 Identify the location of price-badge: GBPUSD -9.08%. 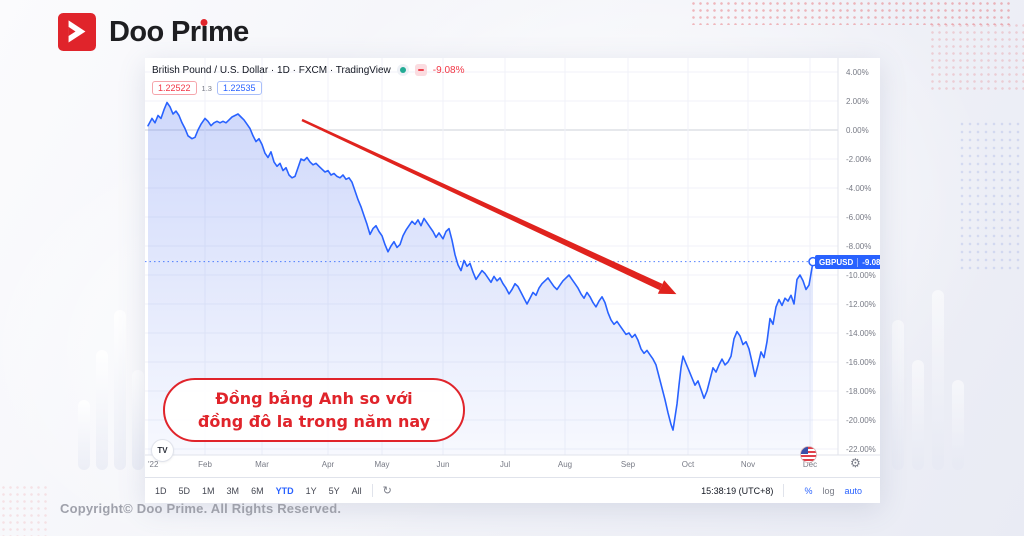
(847, 262).